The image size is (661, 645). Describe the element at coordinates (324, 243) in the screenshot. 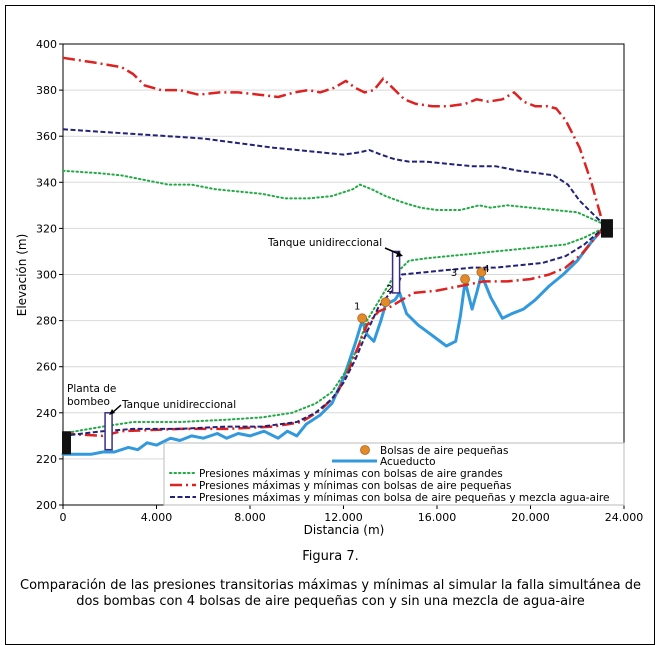

I see `tank-right-label: Tanque unidireccional` at that location.